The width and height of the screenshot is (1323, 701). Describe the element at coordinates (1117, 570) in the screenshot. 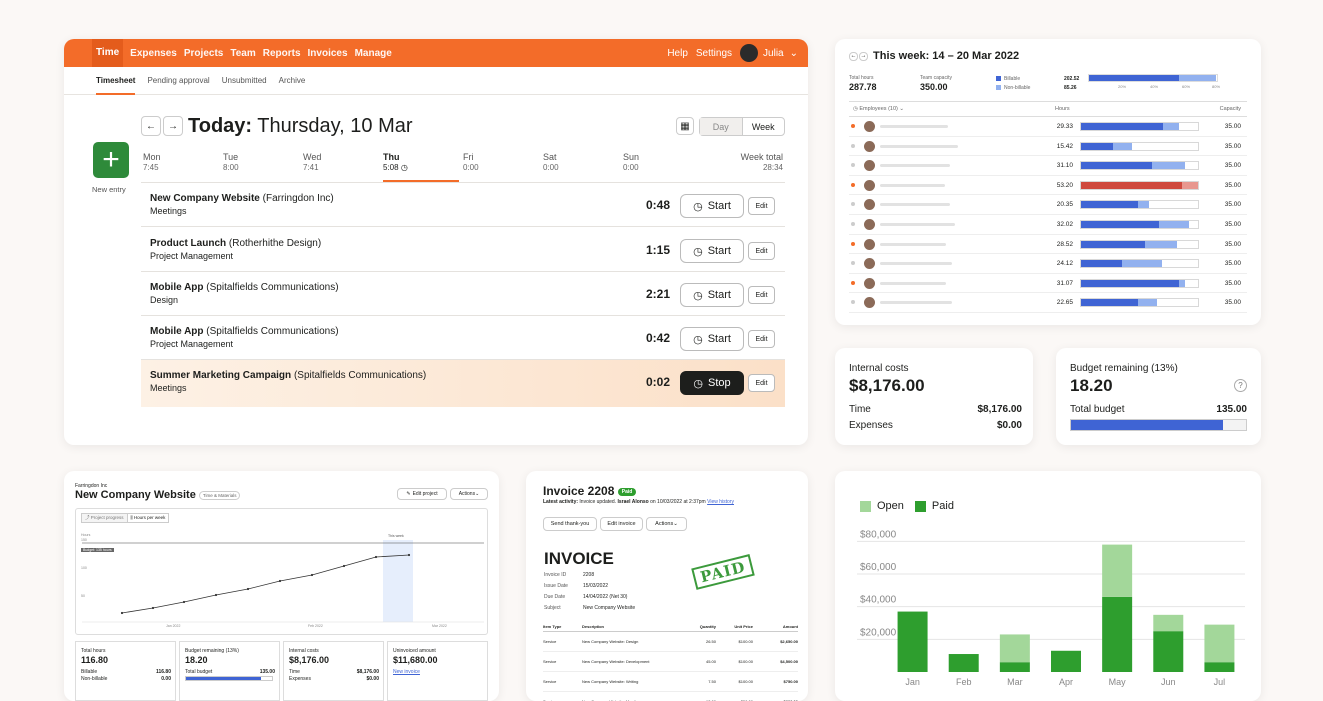

I see `bar-open-may` at that location.